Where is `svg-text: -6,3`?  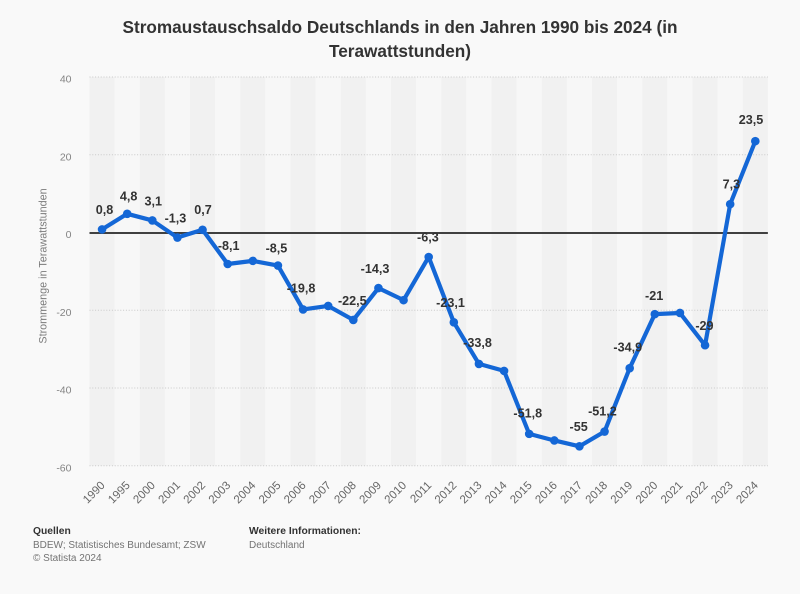 svg-text: -6,3 is located at coordinates (428, 238).